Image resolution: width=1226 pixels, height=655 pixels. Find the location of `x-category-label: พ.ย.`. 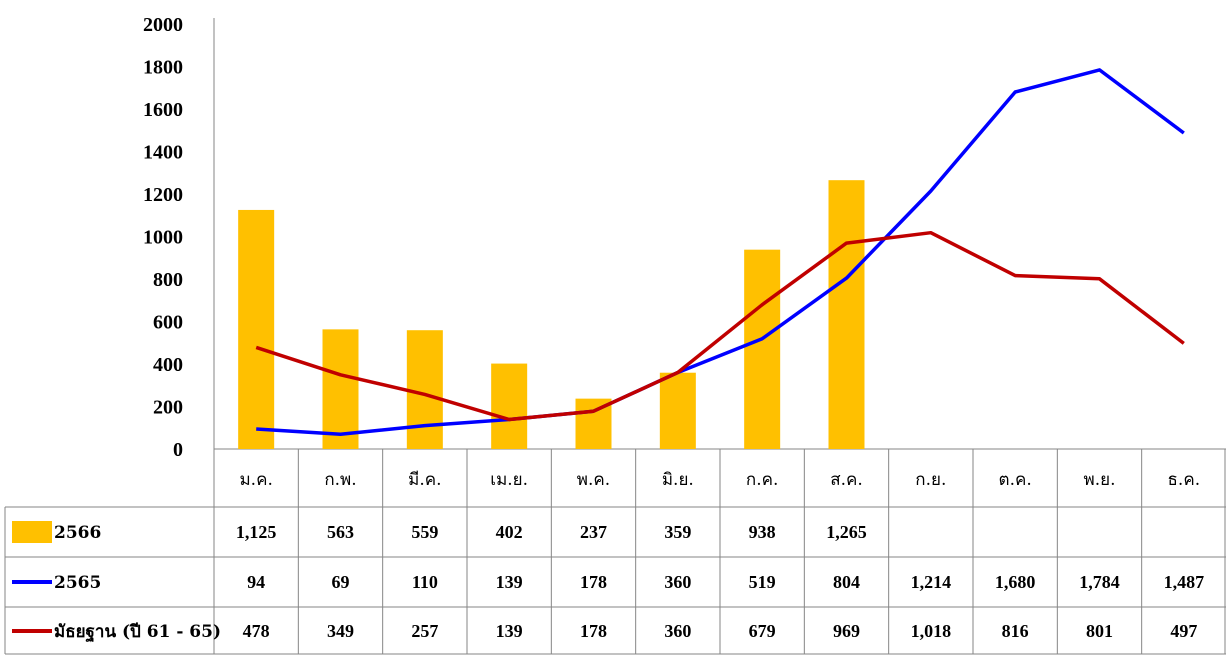

x-category-label: พ.ย. is located at coordinates (1100, 480).